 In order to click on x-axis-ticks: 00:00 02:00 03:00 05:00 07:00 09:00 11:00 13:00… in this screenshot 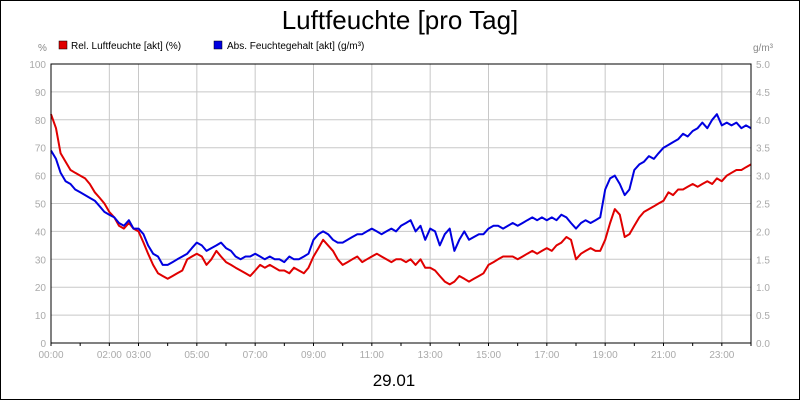, I will do `click(386, 355)`.